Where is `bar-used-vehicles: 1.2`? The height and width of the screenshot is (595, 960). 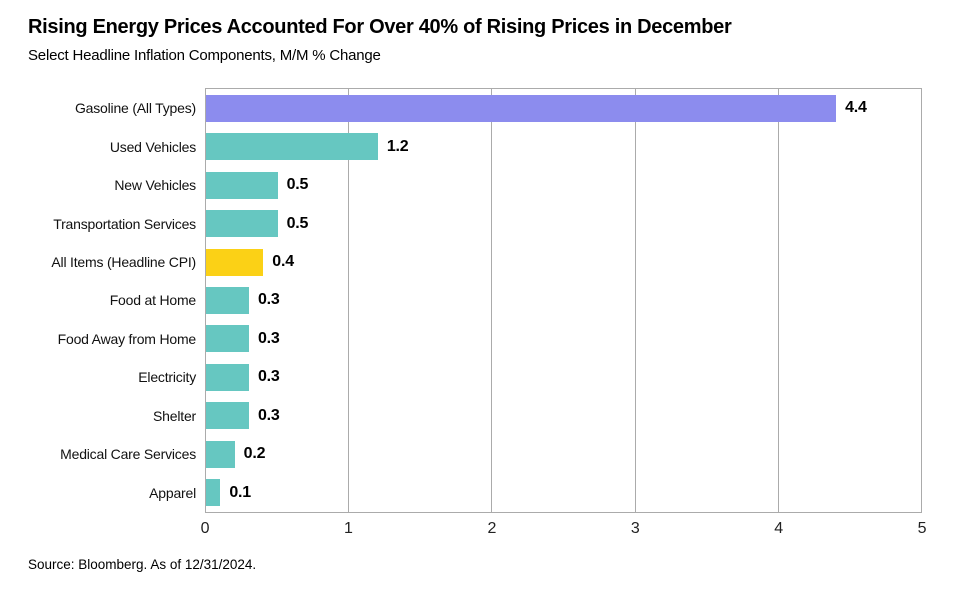 bar-used-vehicles: 1.2 is located at coordinates (307, 147).